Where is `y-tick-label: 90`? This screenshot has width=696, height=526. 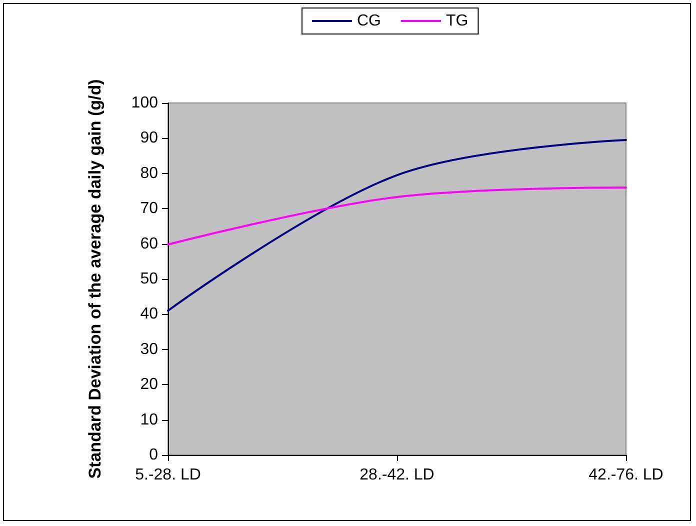 y-tick-label: 90 is located at coordinates (149, 138).